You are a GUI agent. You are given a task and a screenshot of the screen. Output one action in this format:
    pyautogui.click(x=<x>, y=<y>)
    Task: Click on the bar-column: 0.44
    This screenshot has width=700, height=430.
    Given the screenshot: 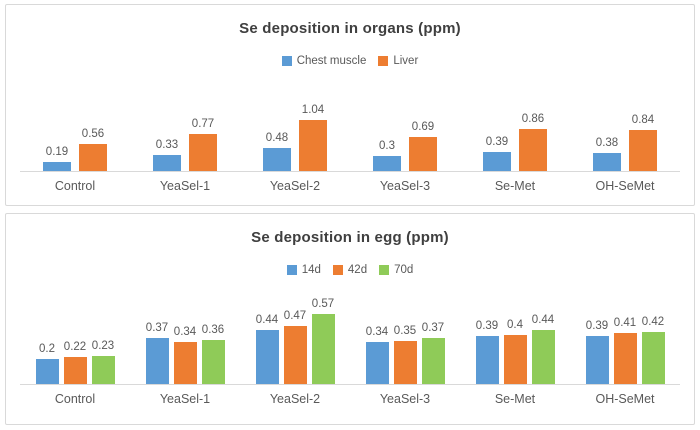 What is the action you would take?
    pyautogui.click(x=543, y=335)
    